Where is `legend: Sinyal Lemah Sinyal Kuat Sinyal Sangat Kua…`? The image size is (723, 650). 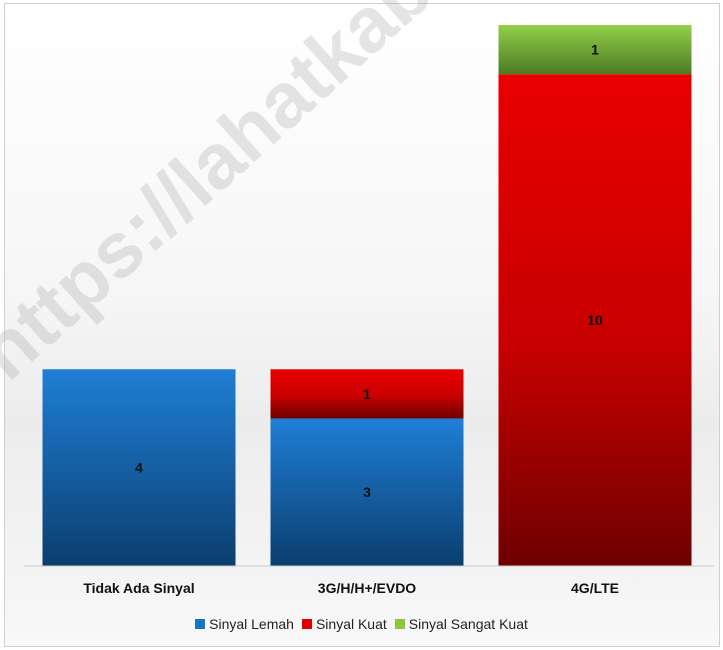 legend: Sinyal Lemah Sinyal Kuat Sinyal Sangat Kua… is located at coordinates (361, 624).